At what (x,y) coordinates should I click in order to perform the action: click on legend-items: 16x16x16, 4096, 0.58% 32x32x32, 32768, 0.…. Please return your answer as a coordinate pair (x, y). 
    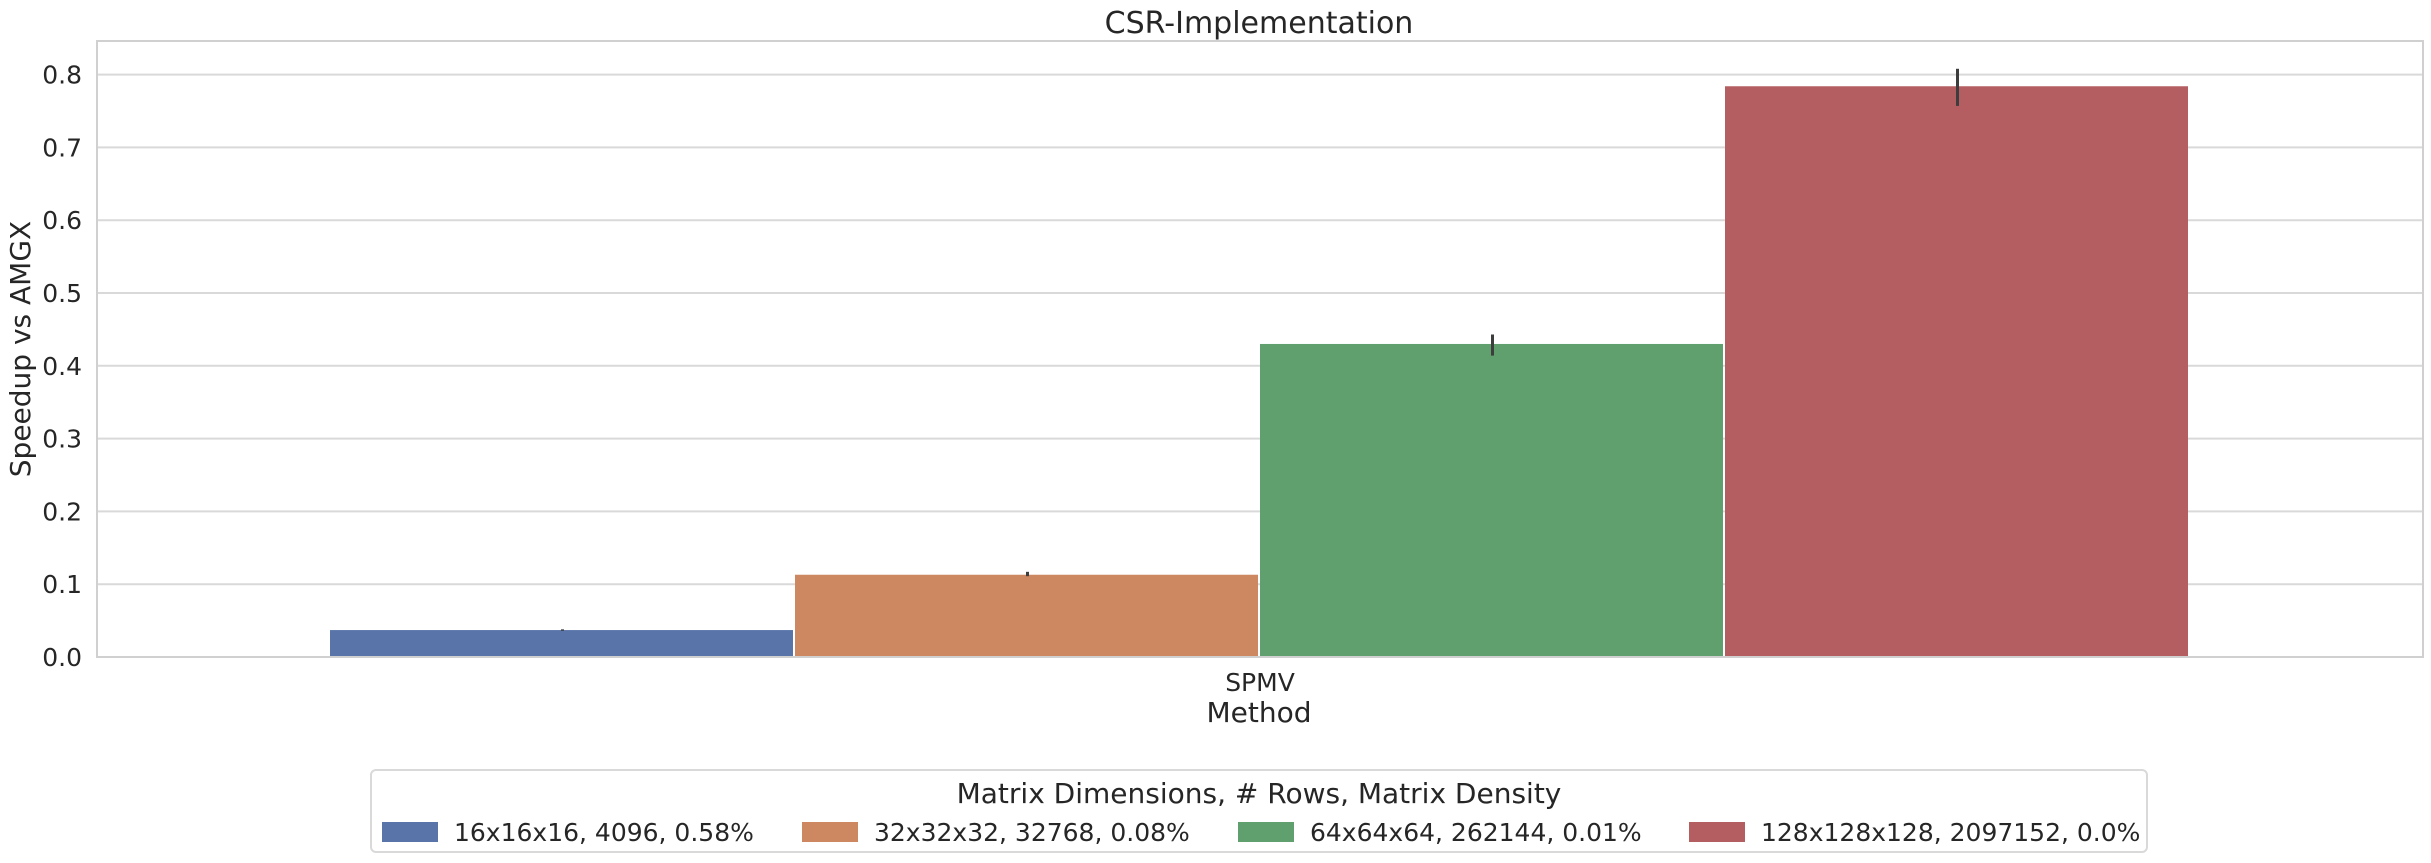
    Looking at the image, I should click on (1262, 832).